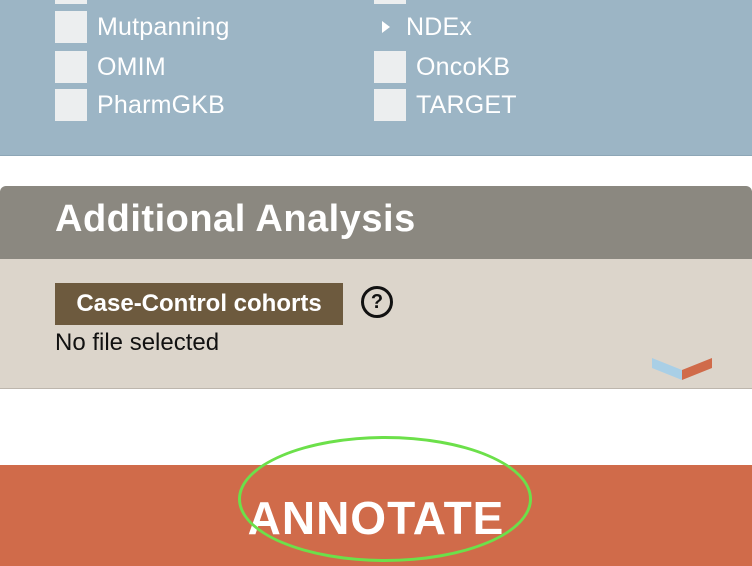 The height and width of the screenshot is (566, 752). Describe the element at coordinates (682, 367) in the screenshot. I see `chevron-down-icon` at that location.